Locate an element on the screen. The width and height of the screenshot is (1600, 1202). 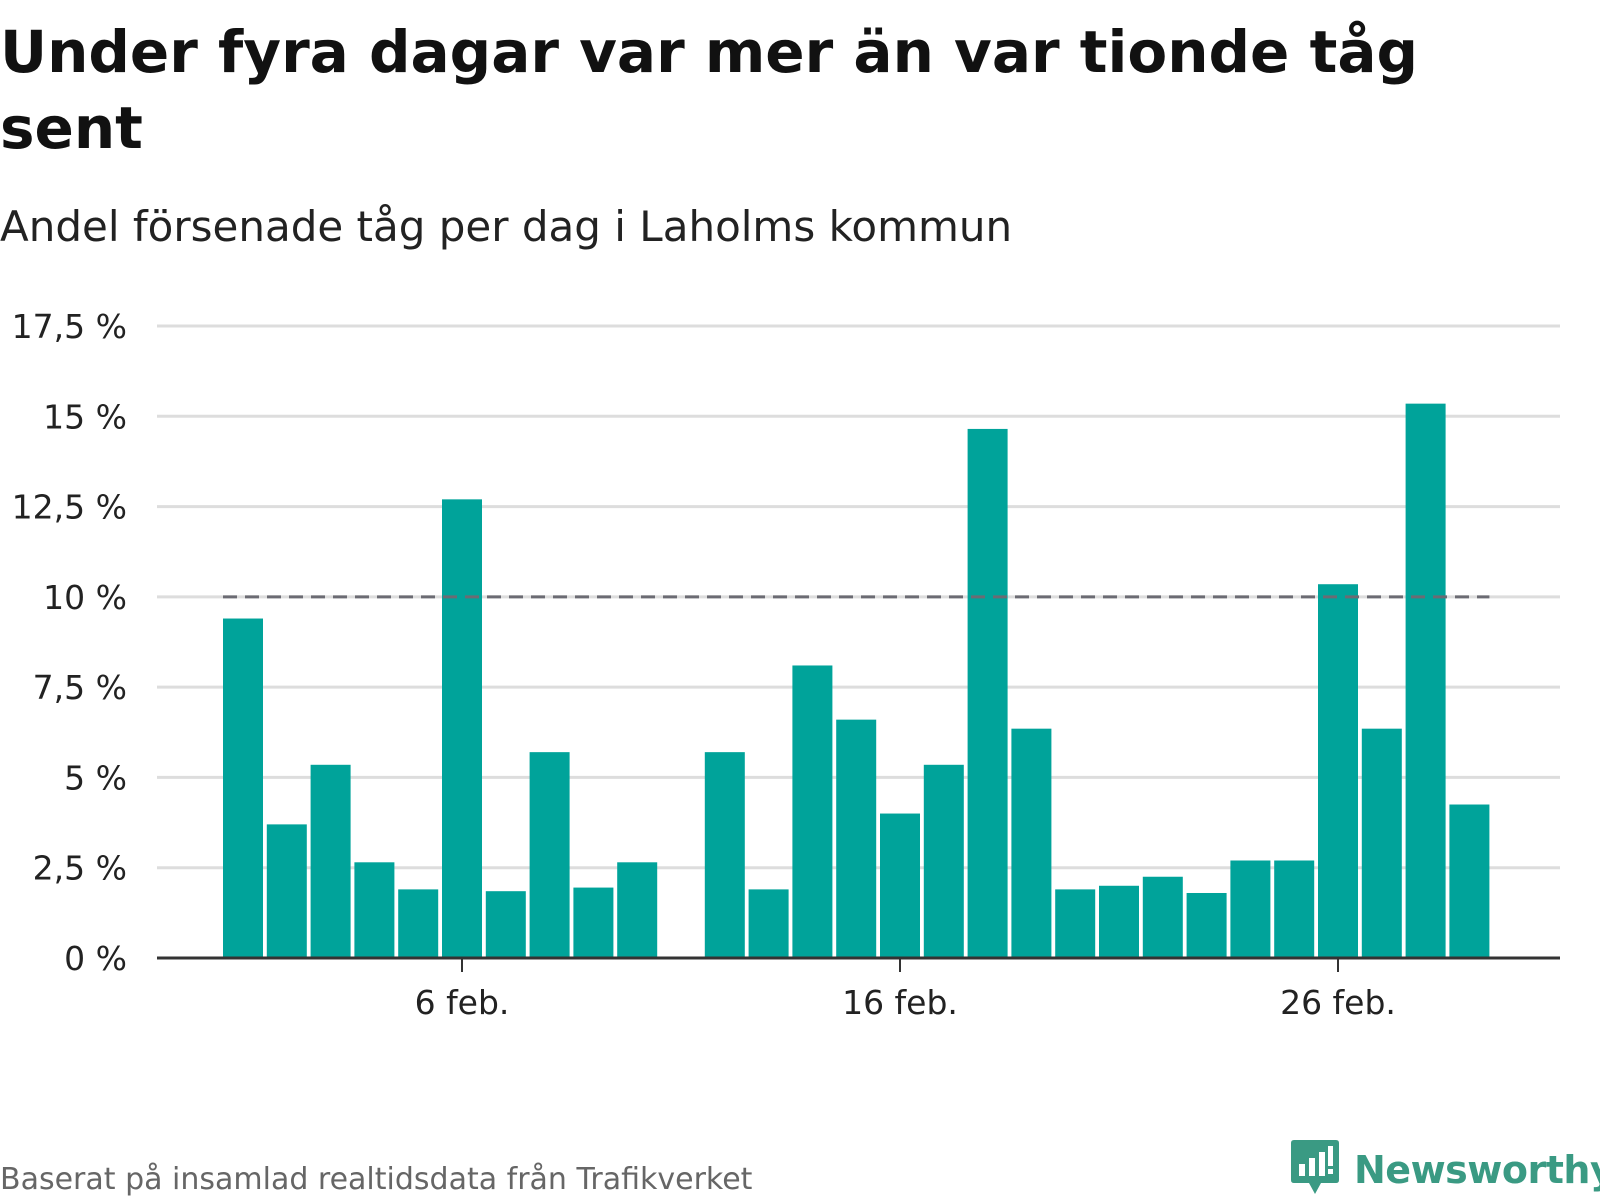
x-tick-label: 26 feb. is located at coordinates (1338, 1002).